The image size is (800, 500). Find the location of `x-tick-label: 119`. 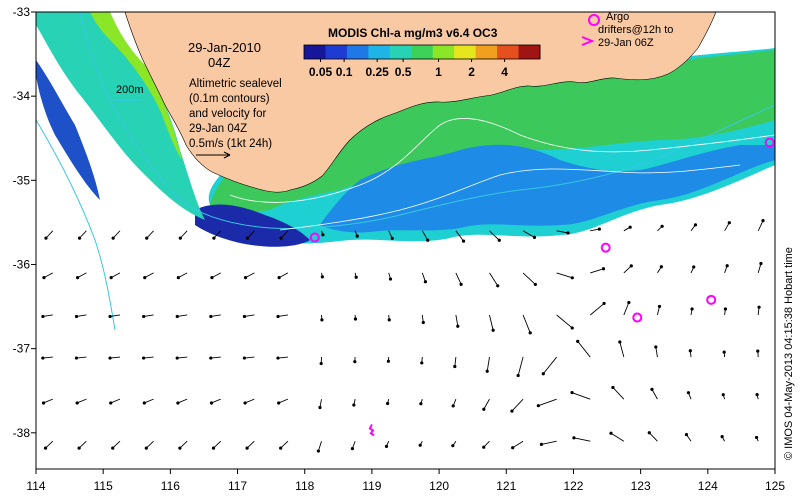

x-tick-label: 119 is located at coordinates (371, 486).